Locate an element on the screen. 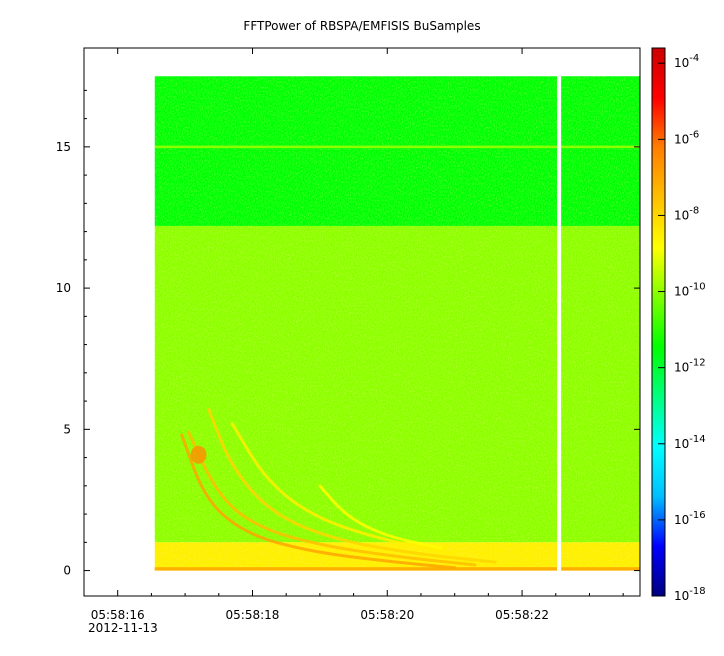 The width and height of the screenshot is (724, 656). colorbar-tick-label: 10⁻⁶ is located at coordinates (686, 137).